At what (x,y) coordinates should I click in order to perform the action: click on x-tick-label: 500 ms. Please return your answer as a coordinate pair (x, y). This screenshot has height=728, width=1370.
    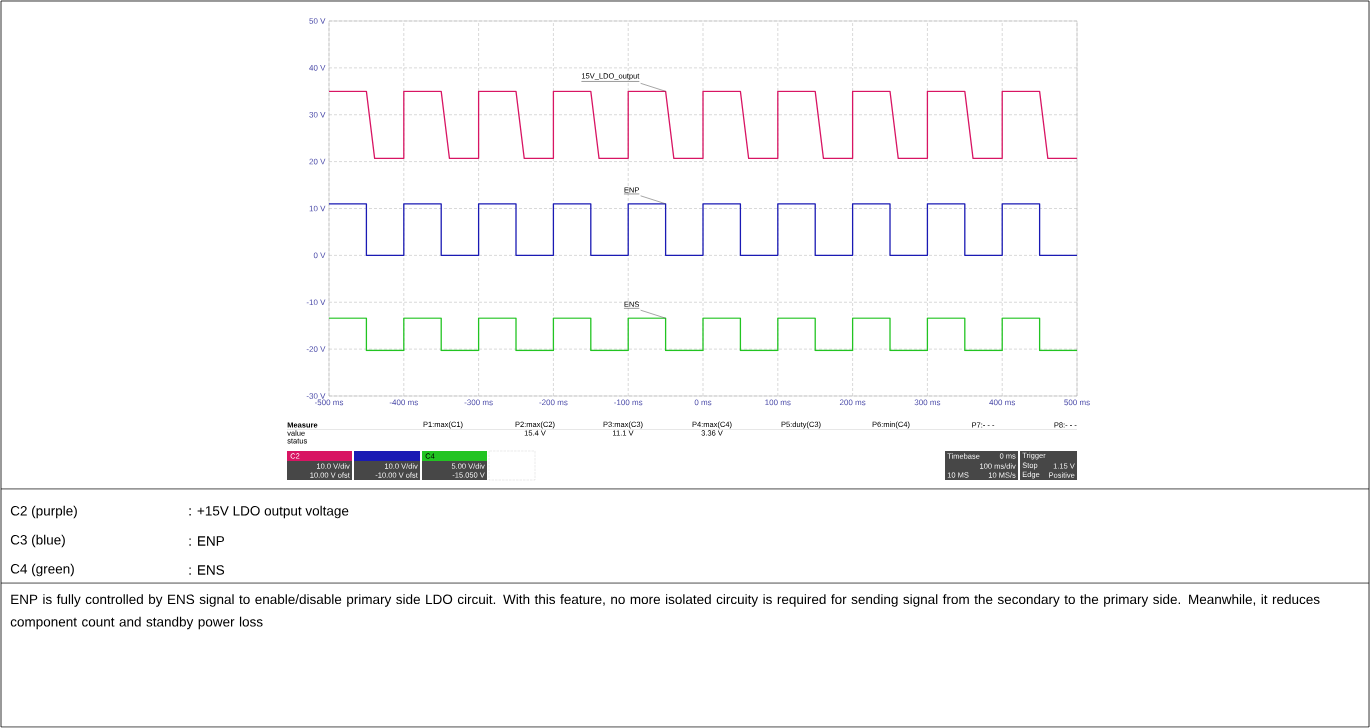
    Looking at the image, I should click on (1077, 402).